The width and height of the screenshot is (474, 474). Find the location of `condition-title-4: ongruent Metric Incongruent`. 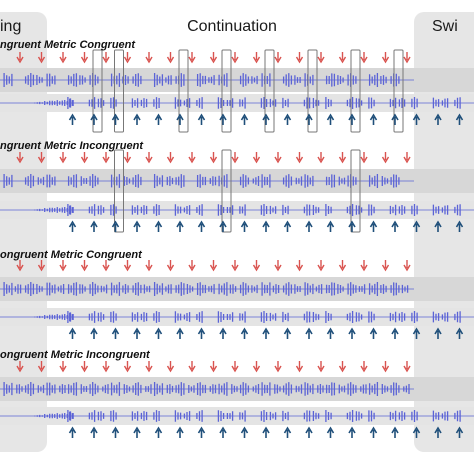

condition-title-4: ongruent Metric Incongruent is located at coordinates (75, 355).